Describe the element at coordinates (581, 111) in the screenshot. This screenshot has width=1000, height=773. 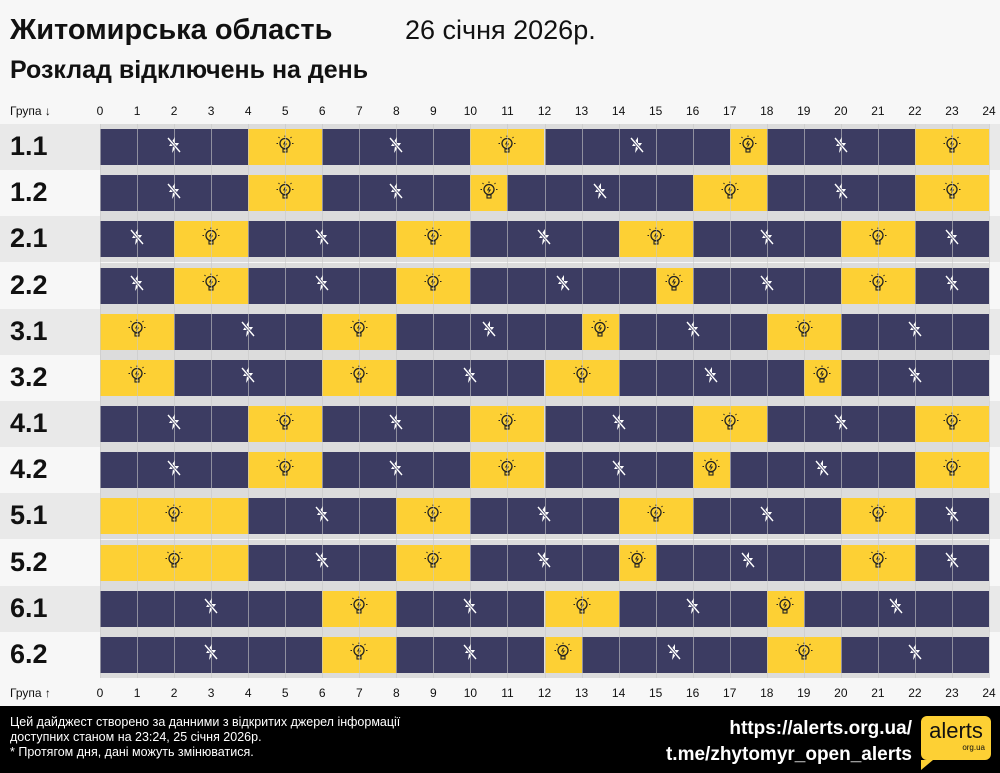
I see `hour-tick: 13` at that location.